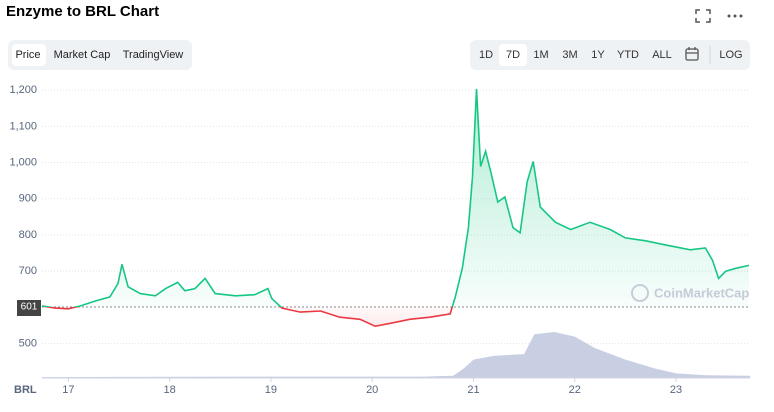 The width and height of the screenshot is (774, 412). What do you see at coordinates (23, 126) in the screenshot?
I see `y-tick-label: 1,100` at bounding box center [23, 126].